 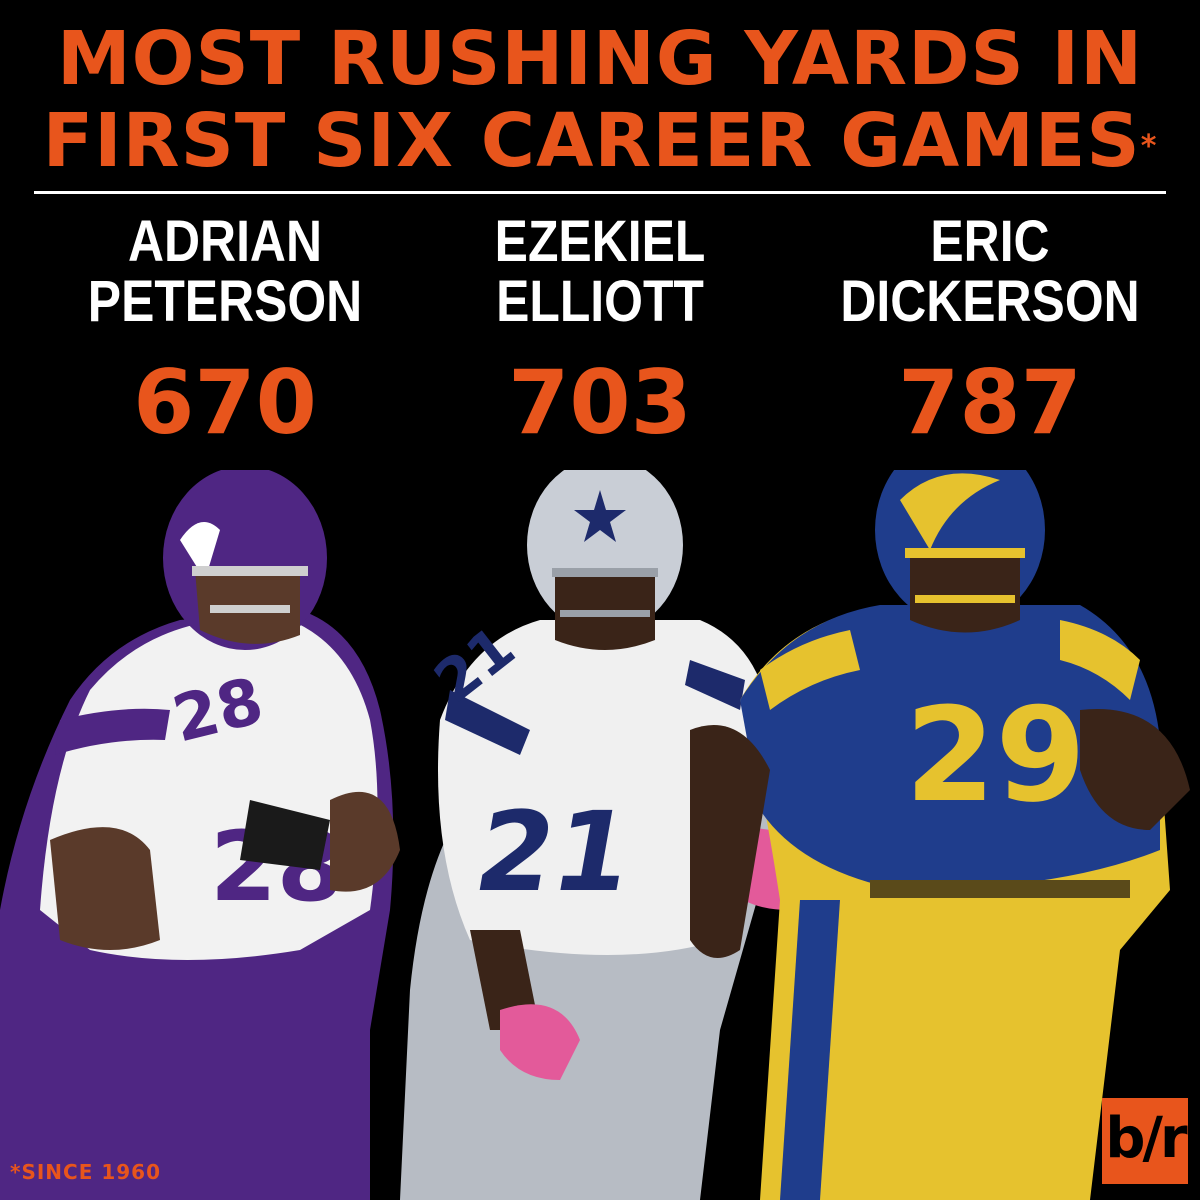 I want to click on player-yards-elliott: 703, so click(x=600, y=402).